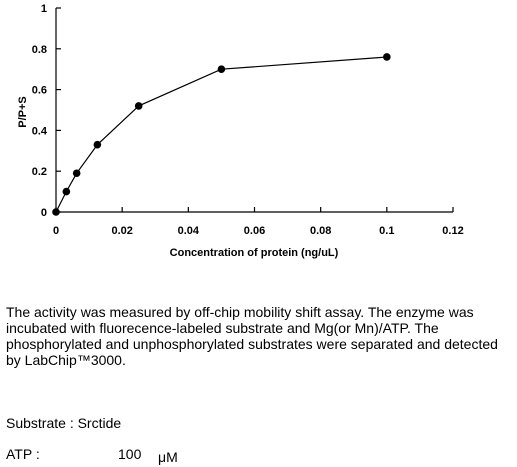  What do you see at coordinates (39, 91) in the screenshot?
I see `y-tick-label: 0.6` at bounding box center [39, 91].